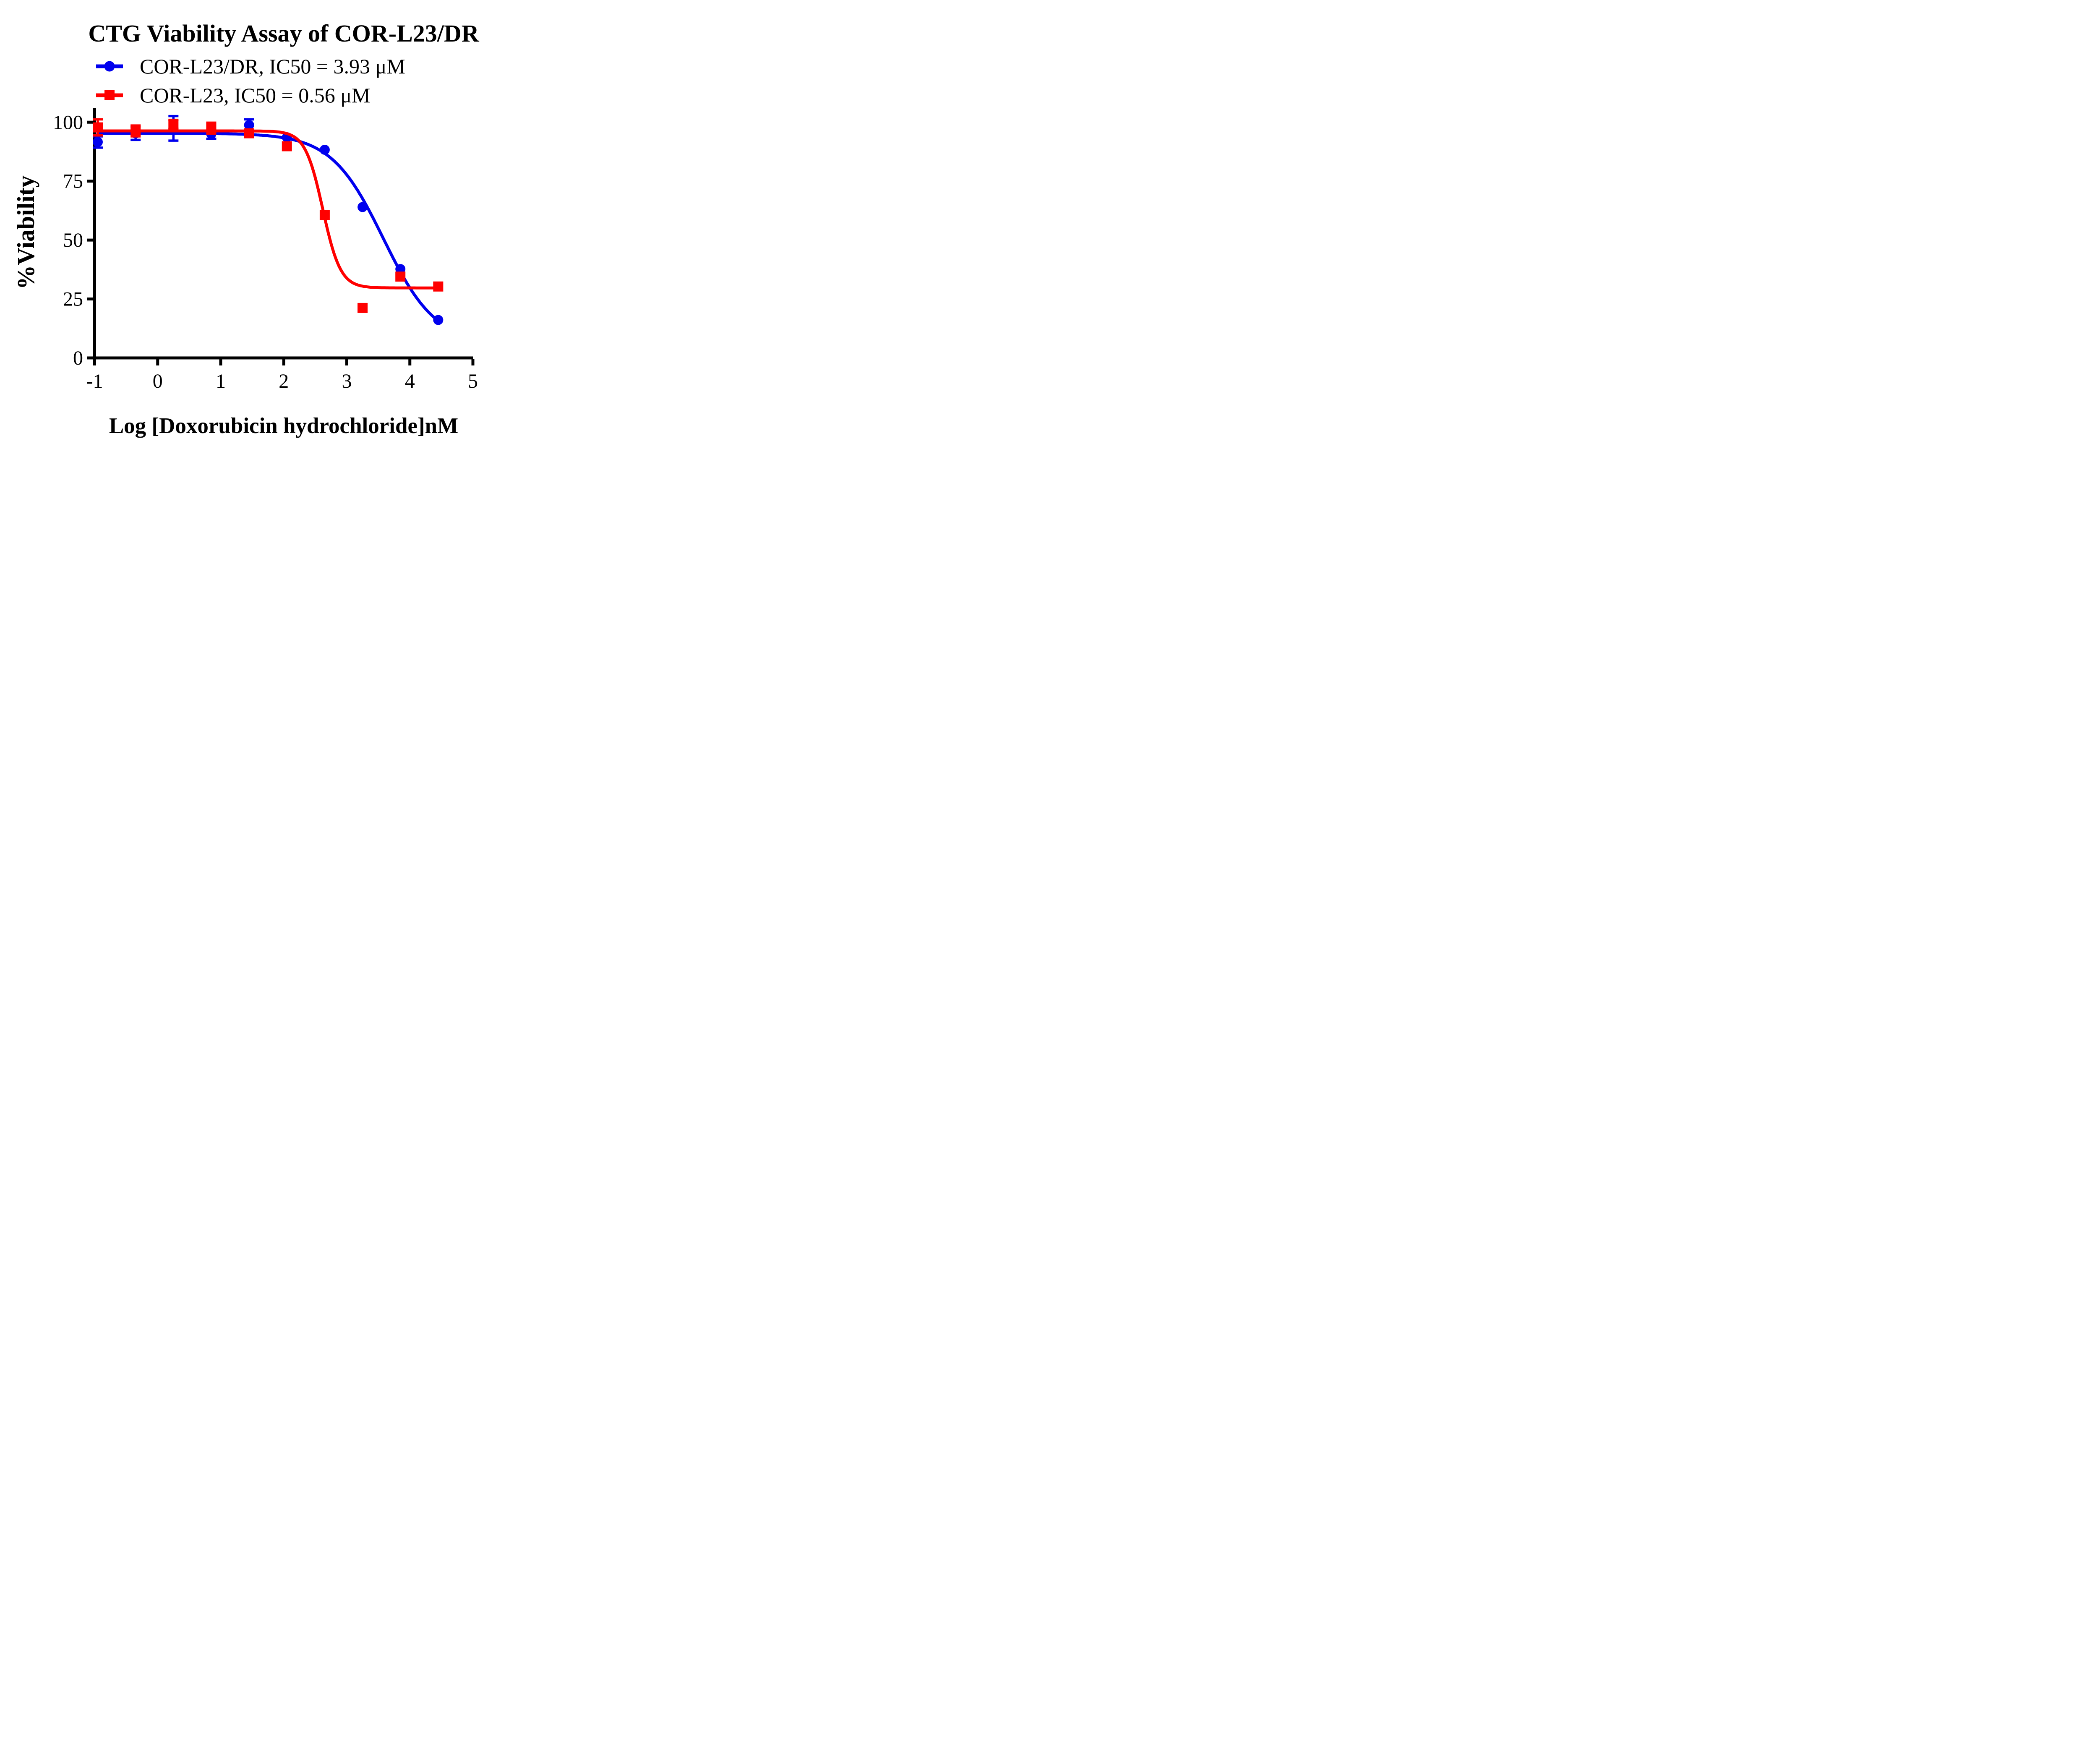 The height and width of the screenshot is (1764, 2098). Describe the element at coordinates (94, 381) in the screenshot. I see `x-tick-label: -1` at that location.